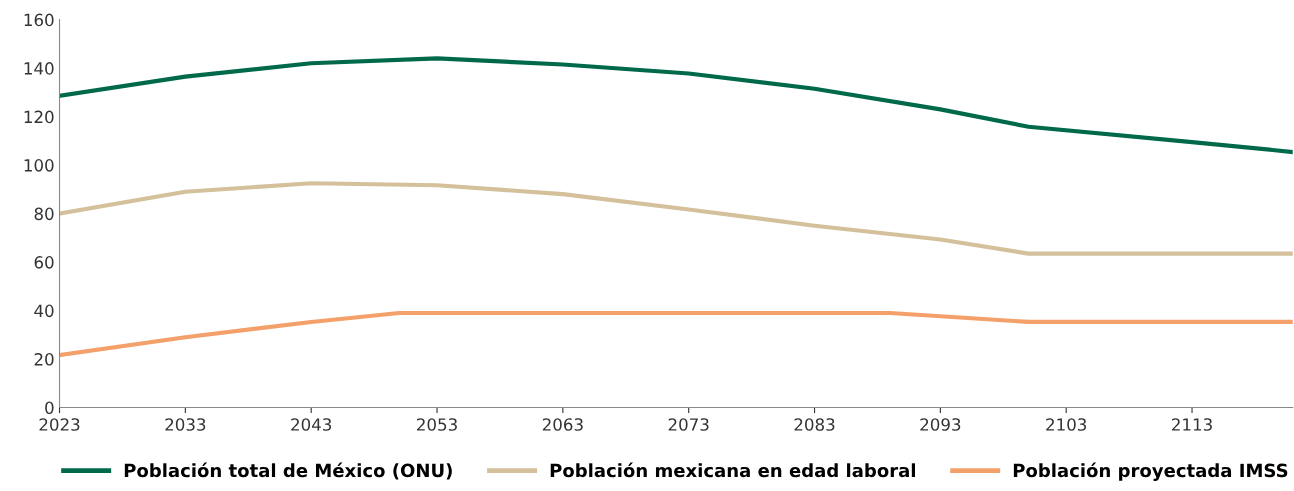 This screenshot has width=1294, height=491. What do you see at coordinates (688, 424) in the screenshot?
I see `x-tick-label: 2073` at bounding box center [688, 424].